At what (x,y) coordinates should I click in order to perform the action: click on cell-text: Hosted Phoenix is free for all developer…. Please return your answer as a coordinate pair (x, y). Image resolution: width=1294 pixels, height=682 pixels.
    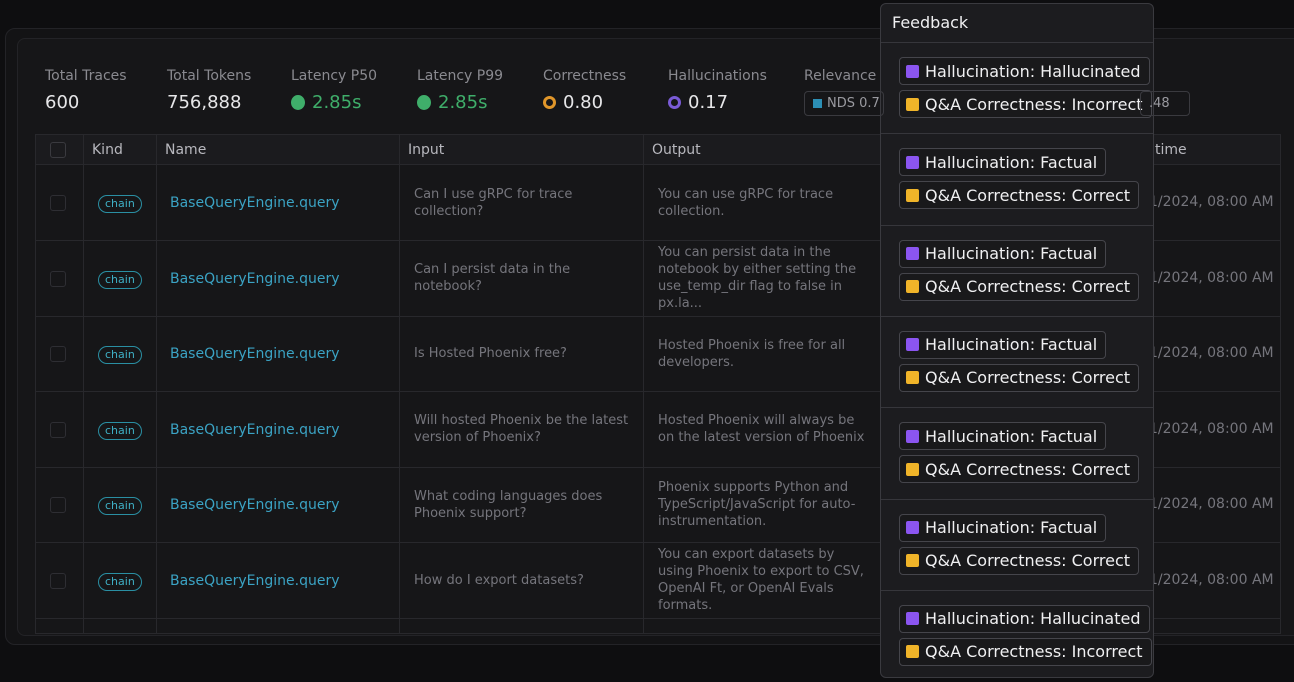
    Looking at the image, I should click on (752, 353).